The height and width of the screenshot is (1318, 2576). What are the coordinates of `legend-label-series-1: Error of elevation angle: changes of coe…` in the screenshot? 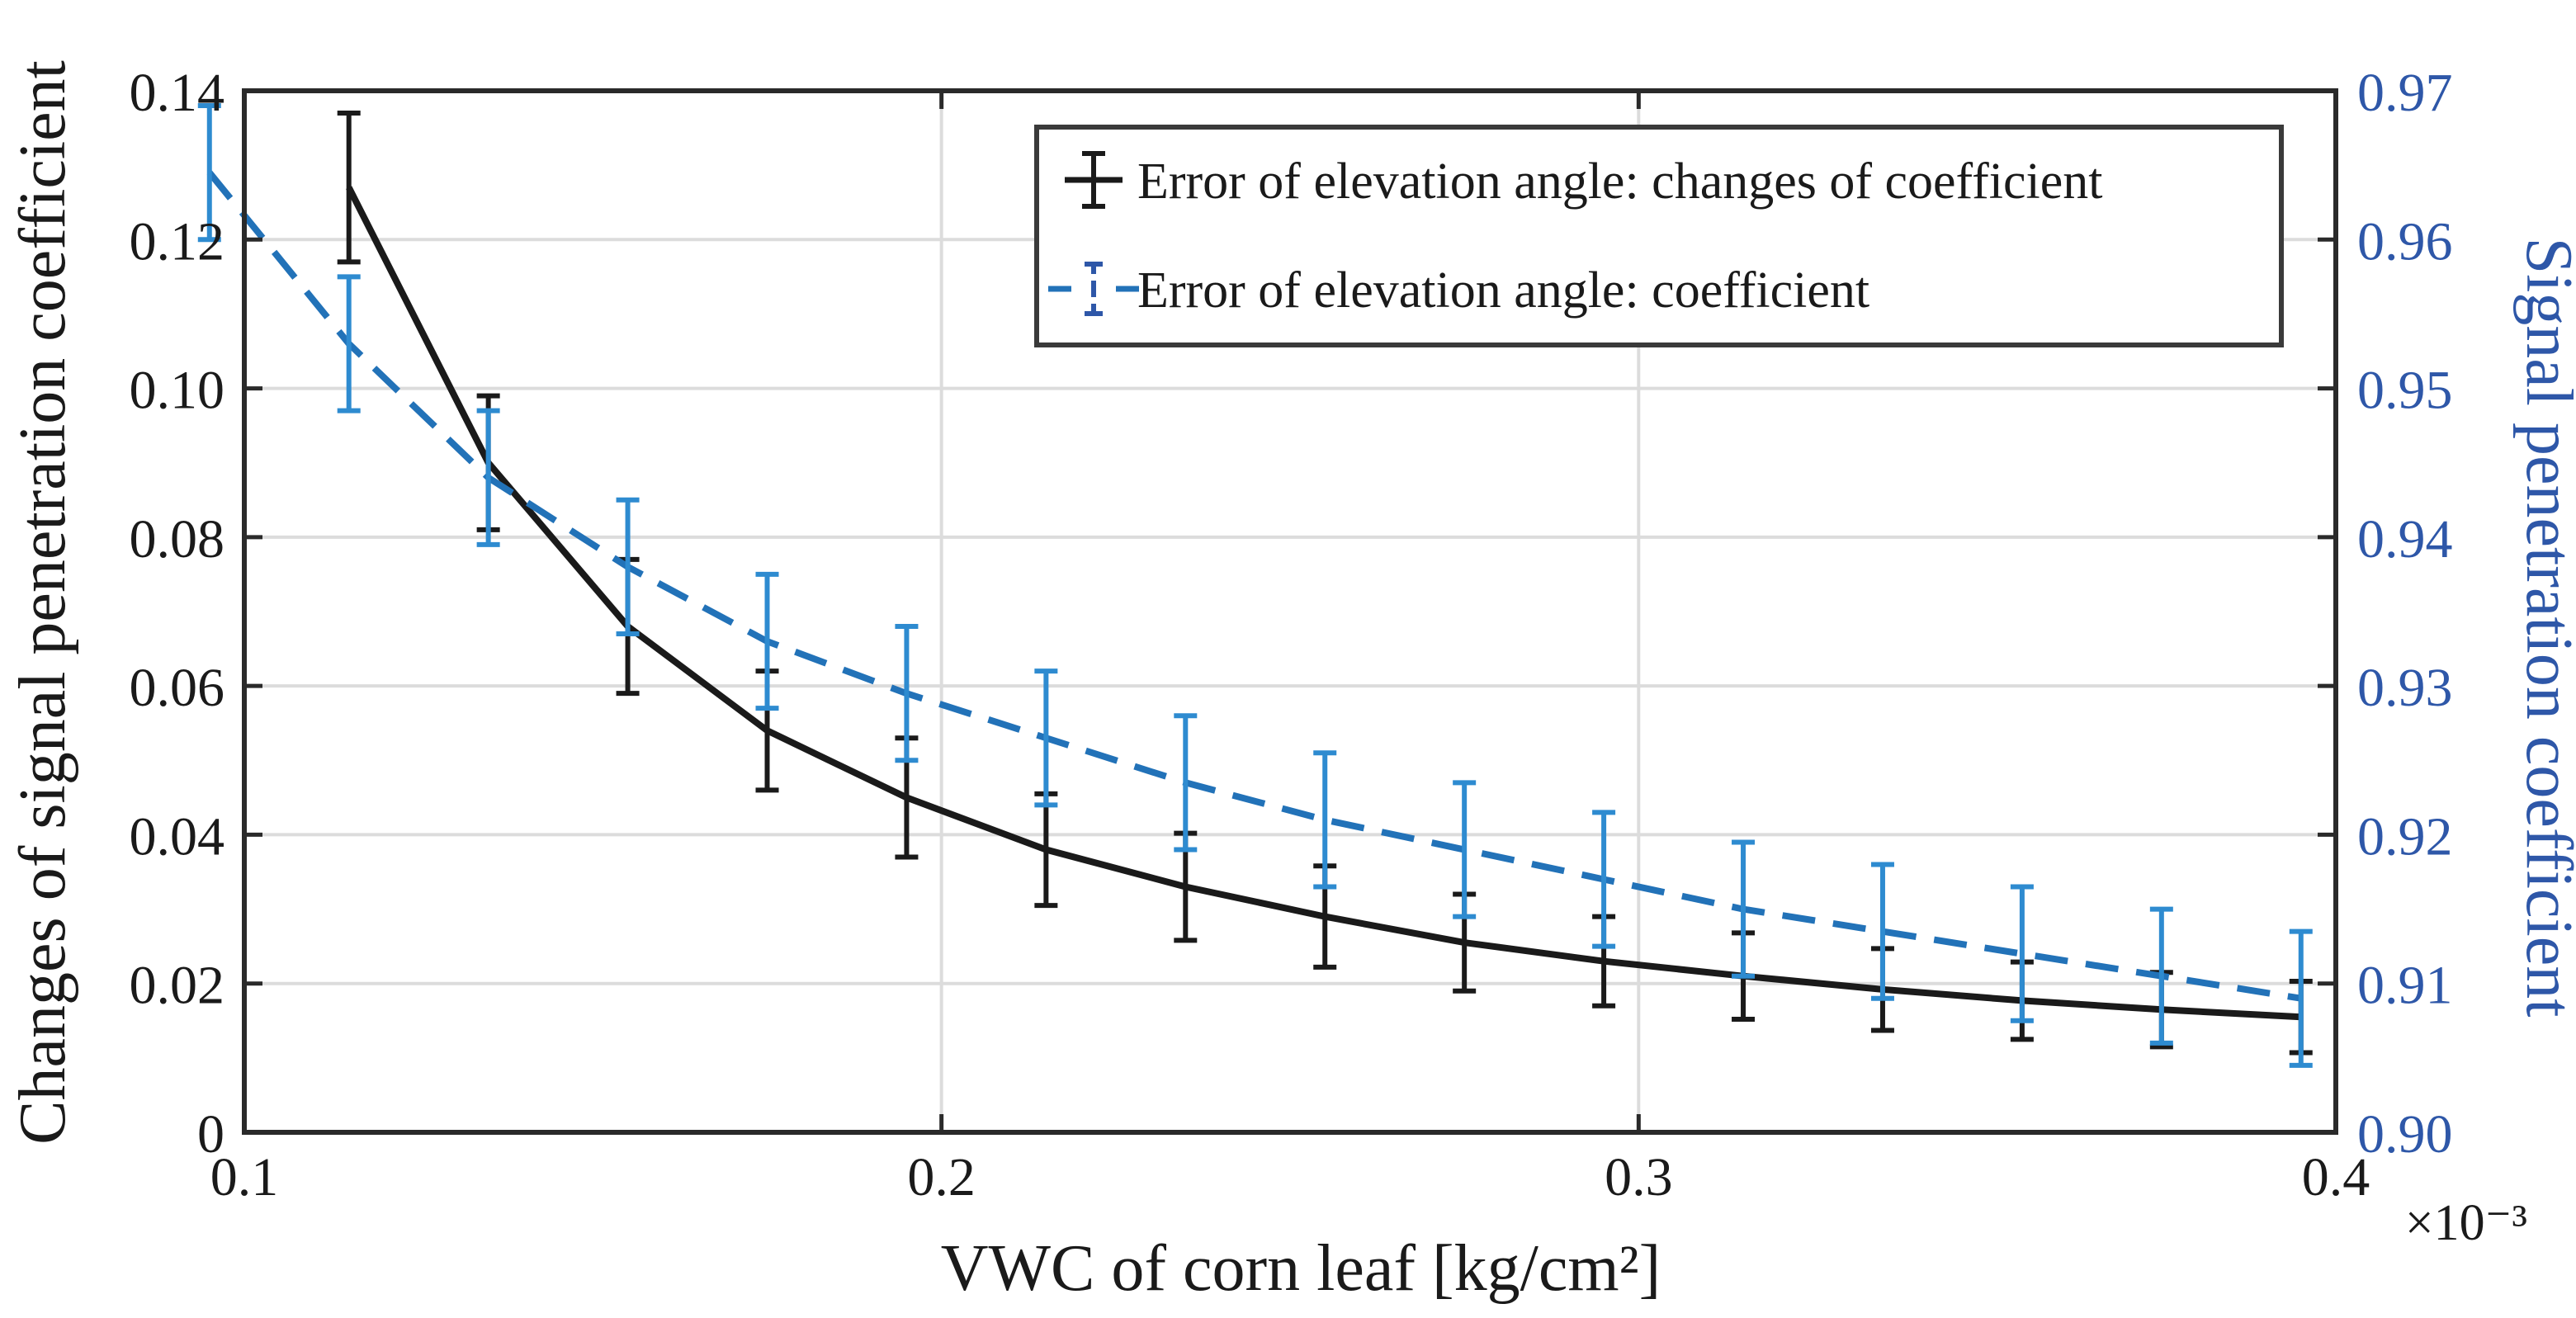 It's located at (1619, 182).